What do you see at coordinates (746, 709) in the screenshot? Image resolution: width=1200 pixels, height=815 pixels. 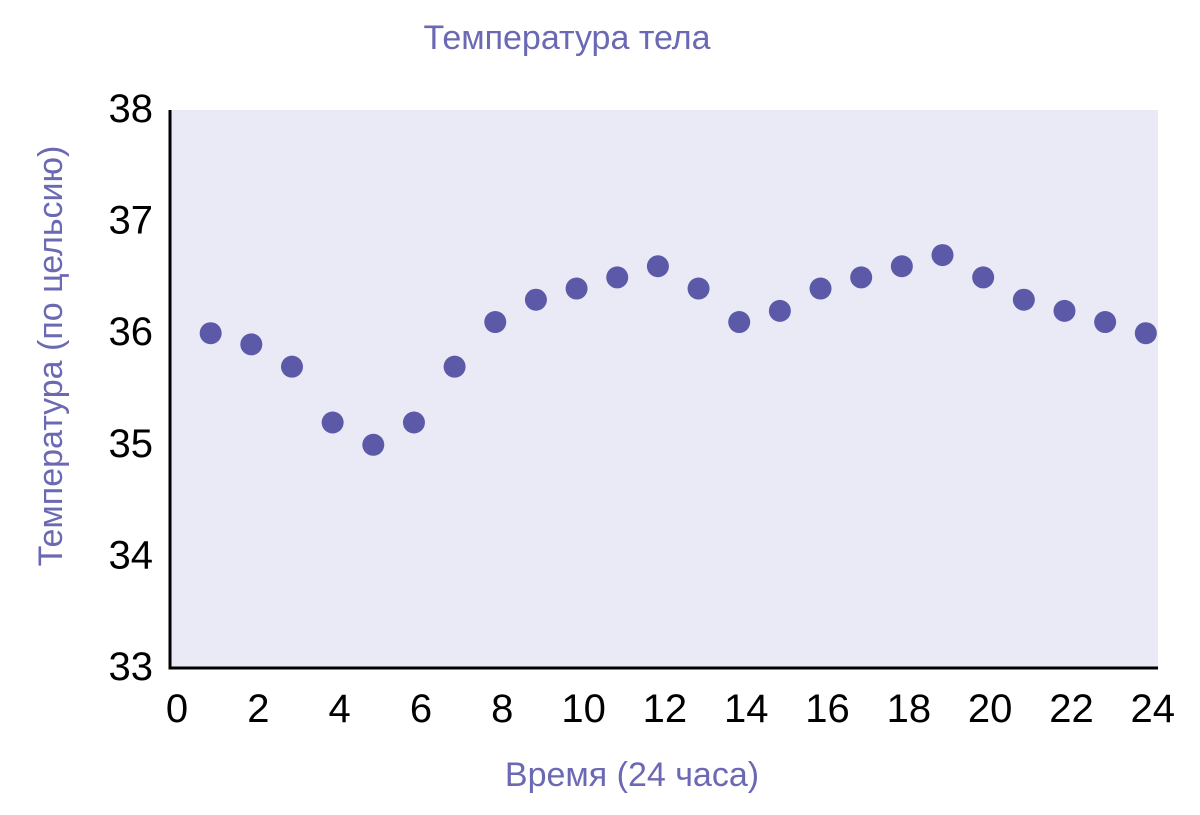 I see `x-tick-label: 14` at bounding box center [746, 709].